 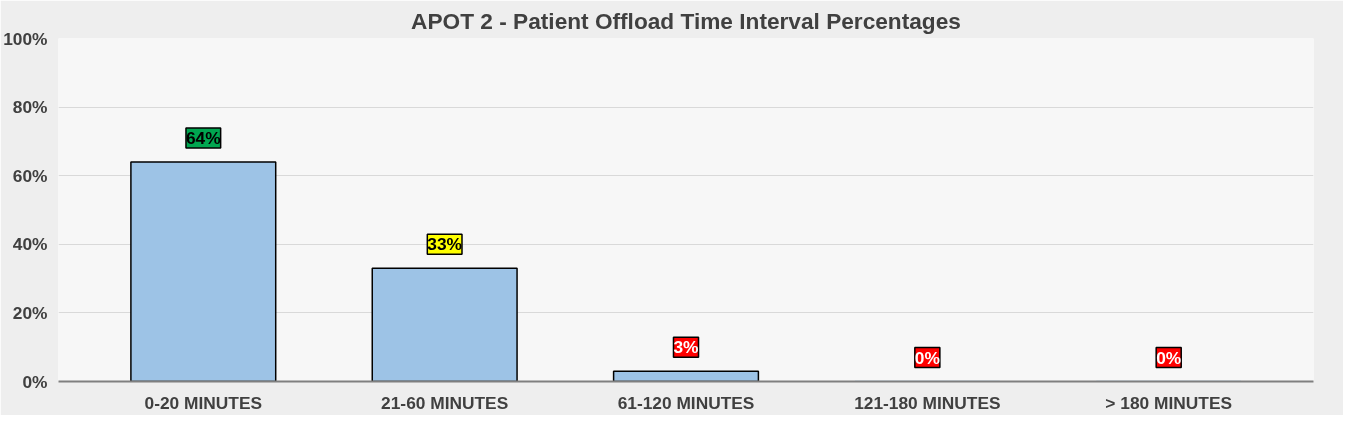 What do you see at coordinates (1169, 402) in the screenshot?
I see `x-tick-label: > 180 MINUTES` at bounding box center [1169, 402].